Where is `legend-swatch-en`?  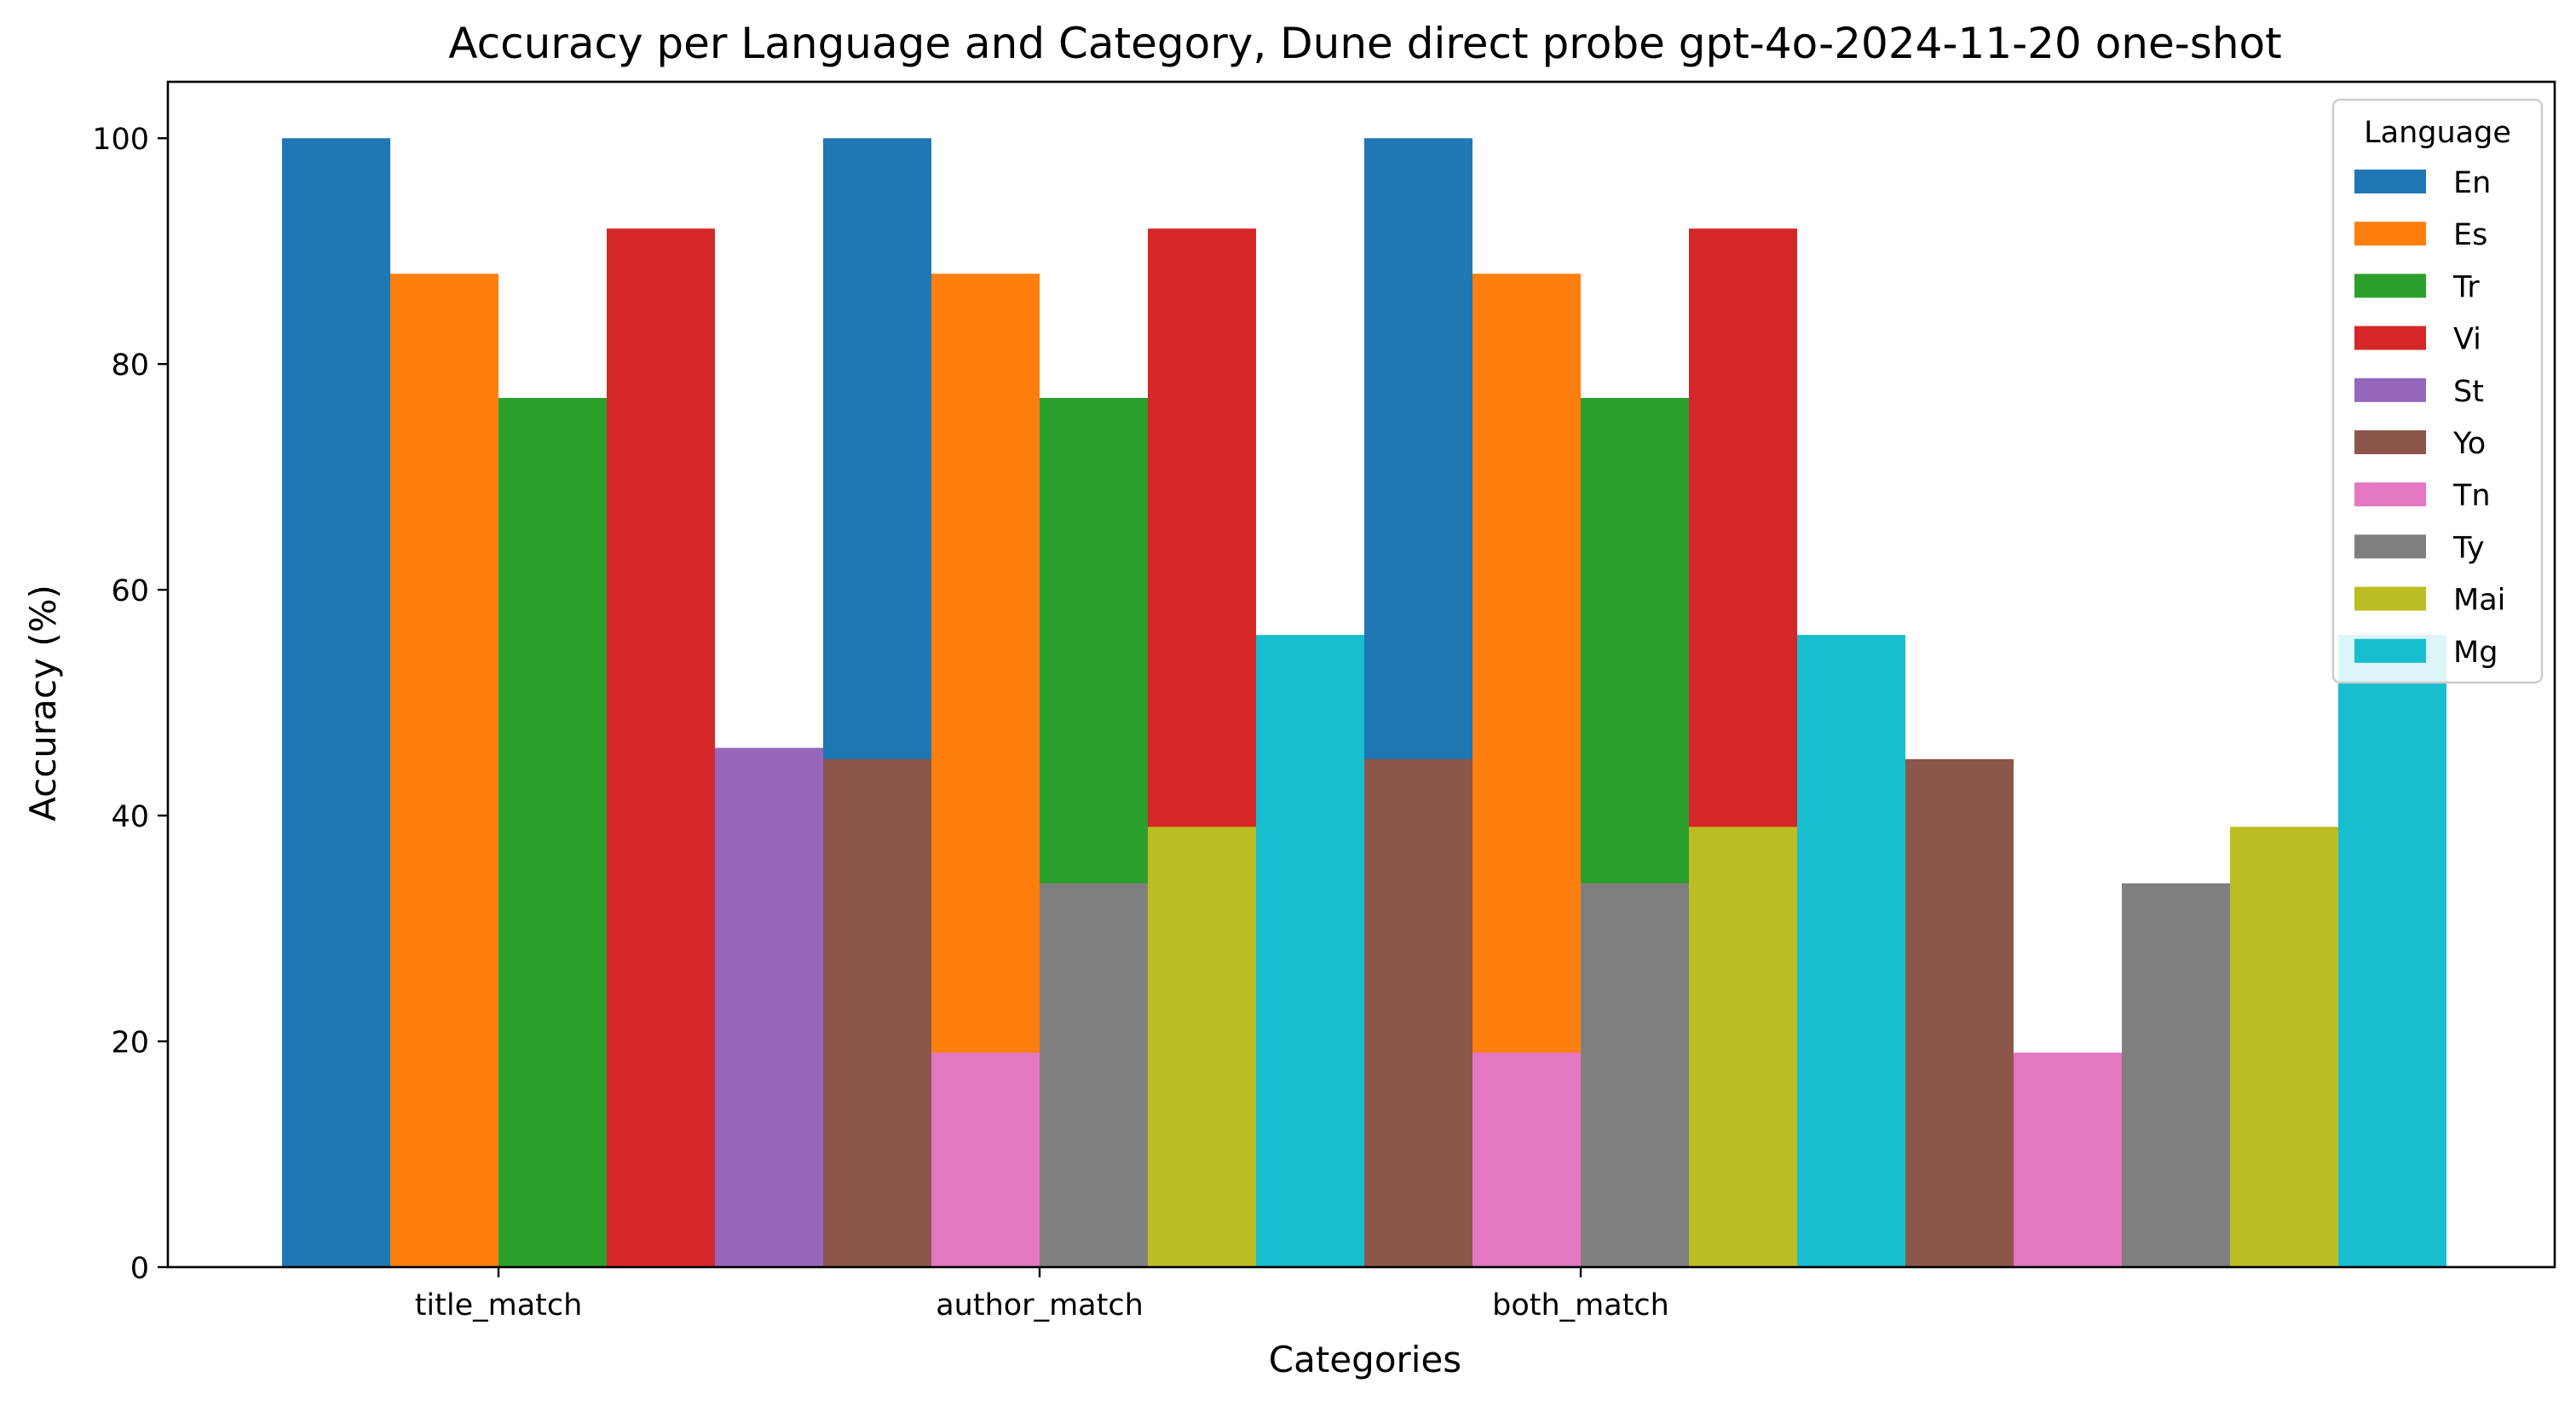 legend-swatch-en is located at coordinates (2390, 181).